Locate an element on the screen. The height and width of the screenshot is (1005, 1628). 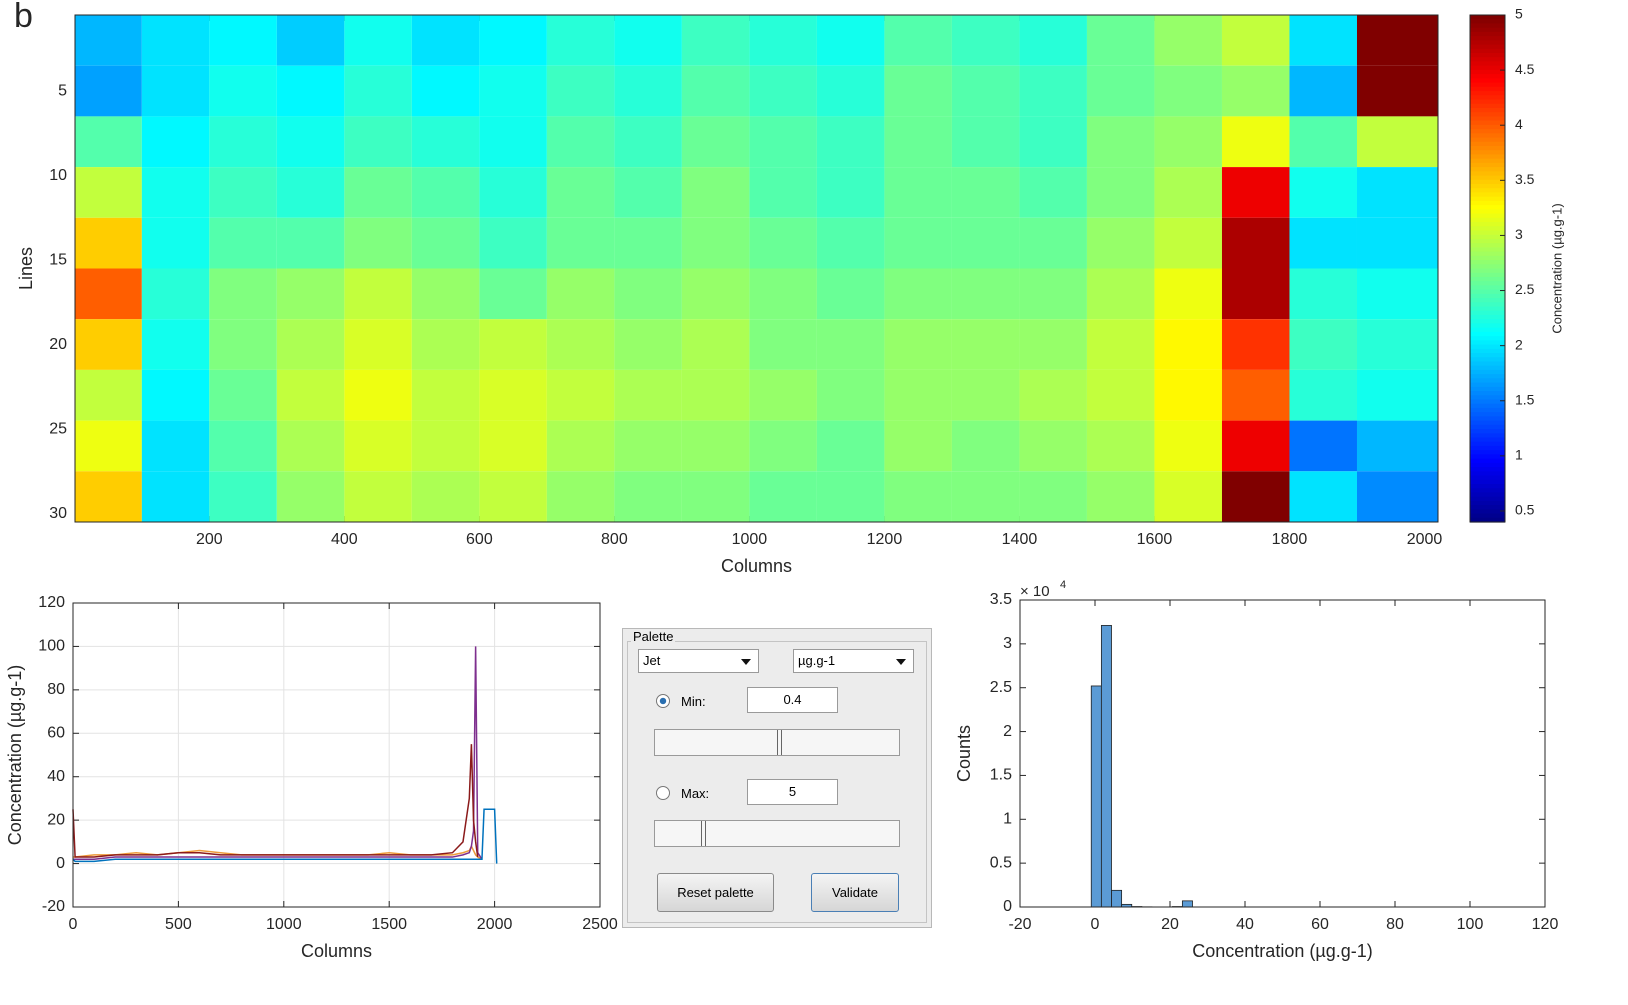
colorbar-tick-label: 2.5 is located at coordinates (1525, 289).